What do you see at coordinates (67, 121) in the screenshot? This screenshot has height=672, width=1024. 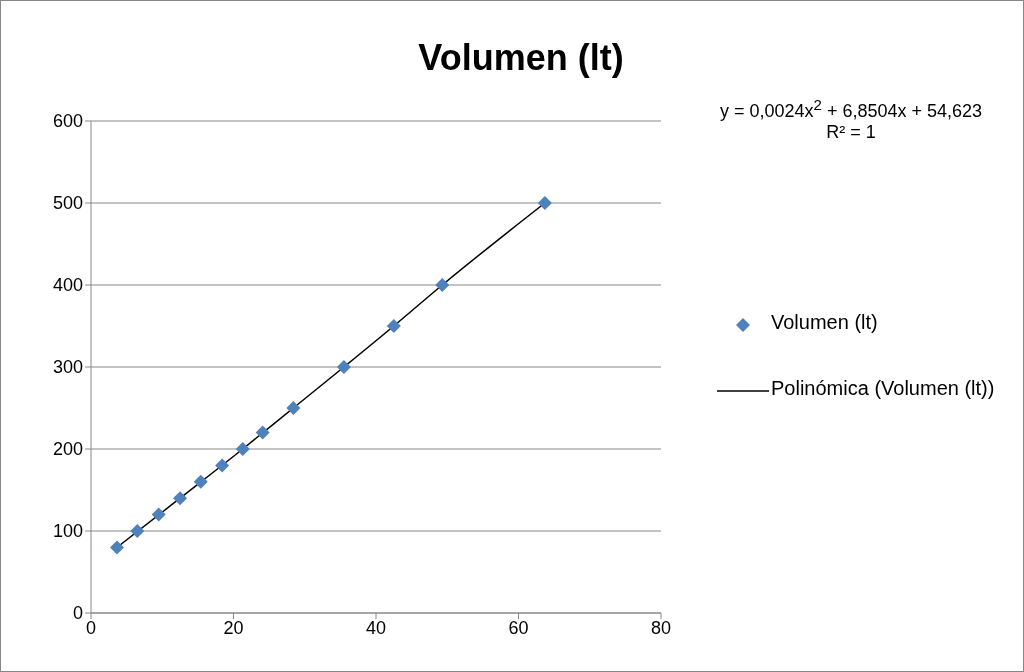 I see `y-tick-label: 600` at bounding box center [67, 121].